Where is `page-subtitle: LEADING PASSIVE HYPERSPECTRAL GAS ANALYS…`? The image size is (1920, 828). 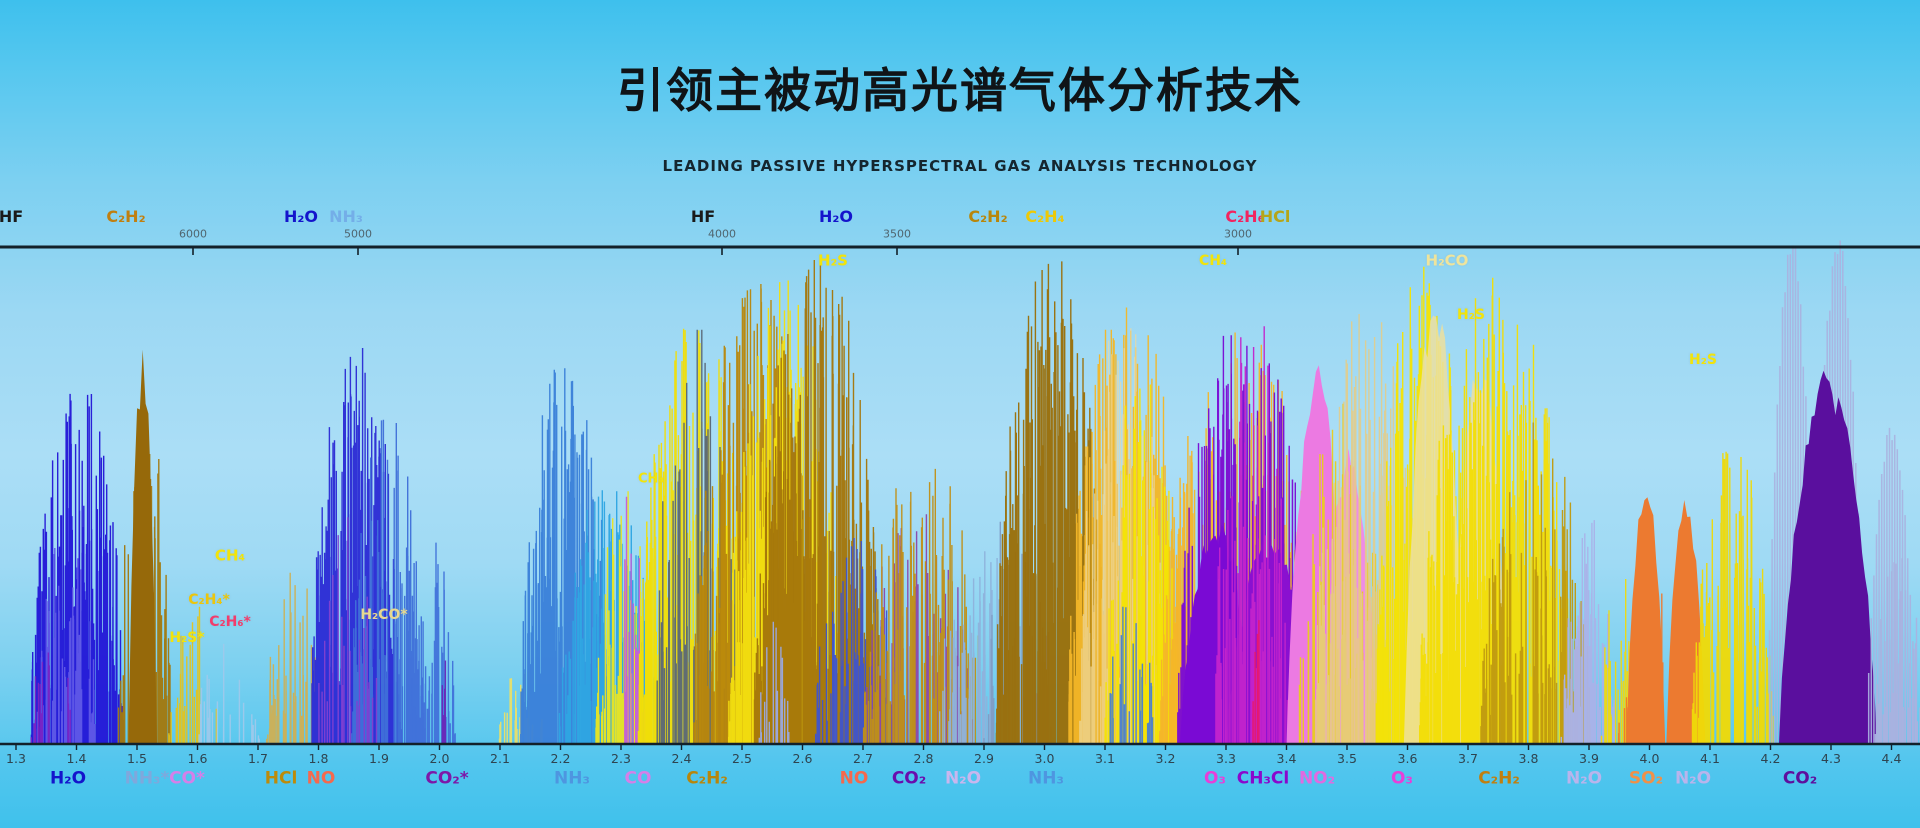 page-subtitle: LEADING PASSIVE HYPERSPECTRAL GAS ANALYS… is located at coordinates (960, 166).